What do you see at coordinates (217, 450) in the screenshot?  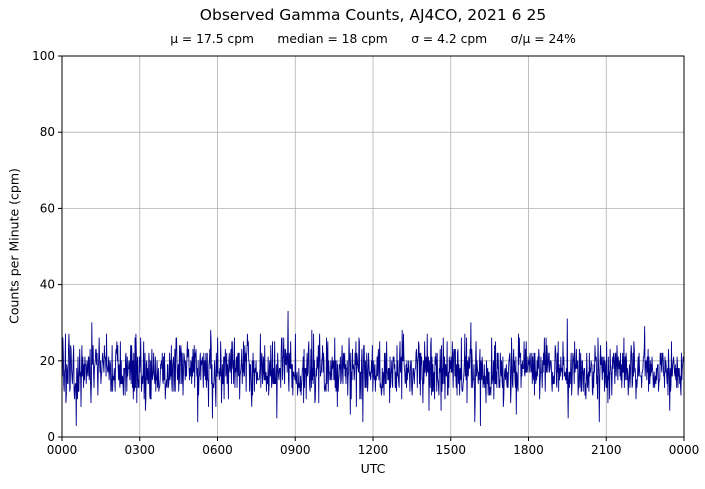 I see `x-tick-label: 0600` at bounding box center [217, 450].